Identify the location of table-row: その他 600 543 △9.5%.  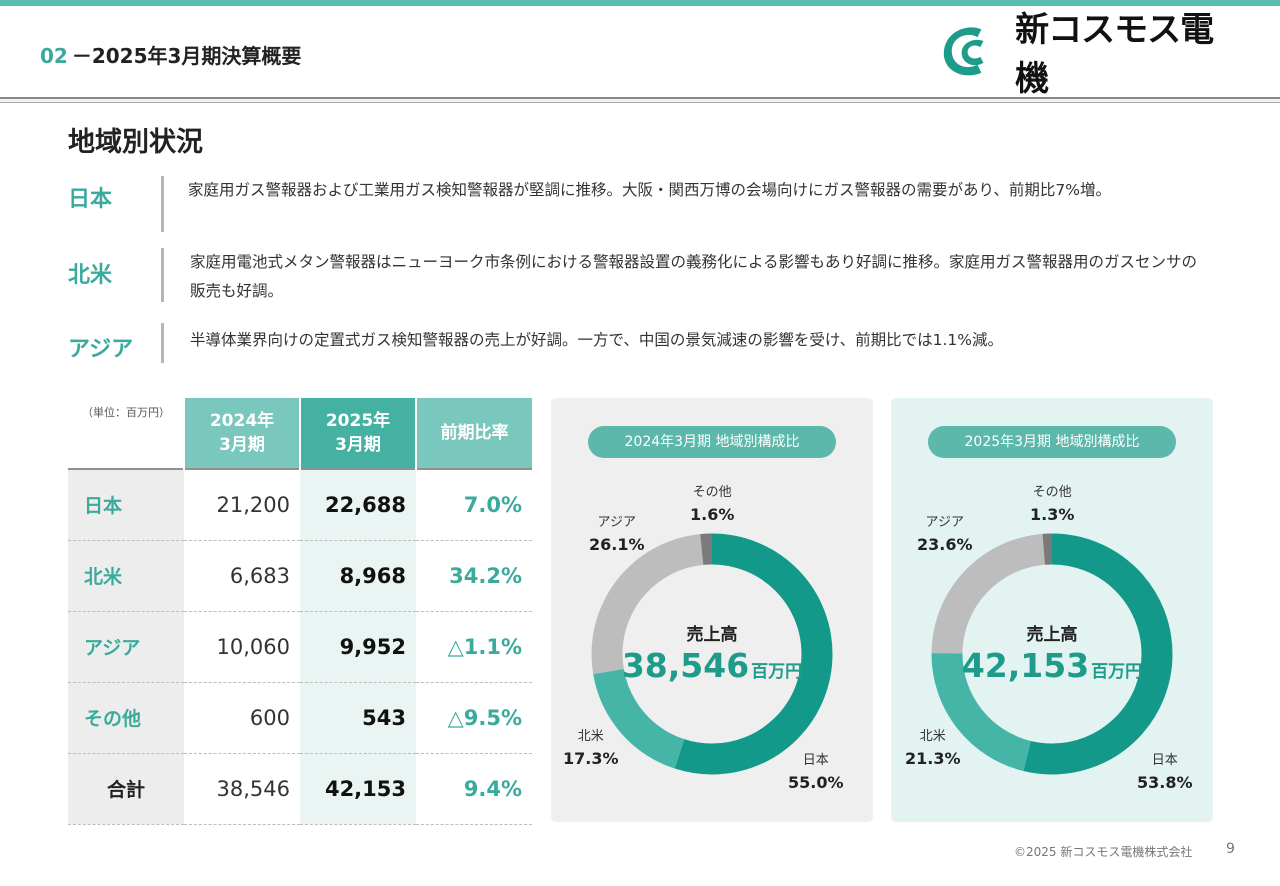
(300, 718).